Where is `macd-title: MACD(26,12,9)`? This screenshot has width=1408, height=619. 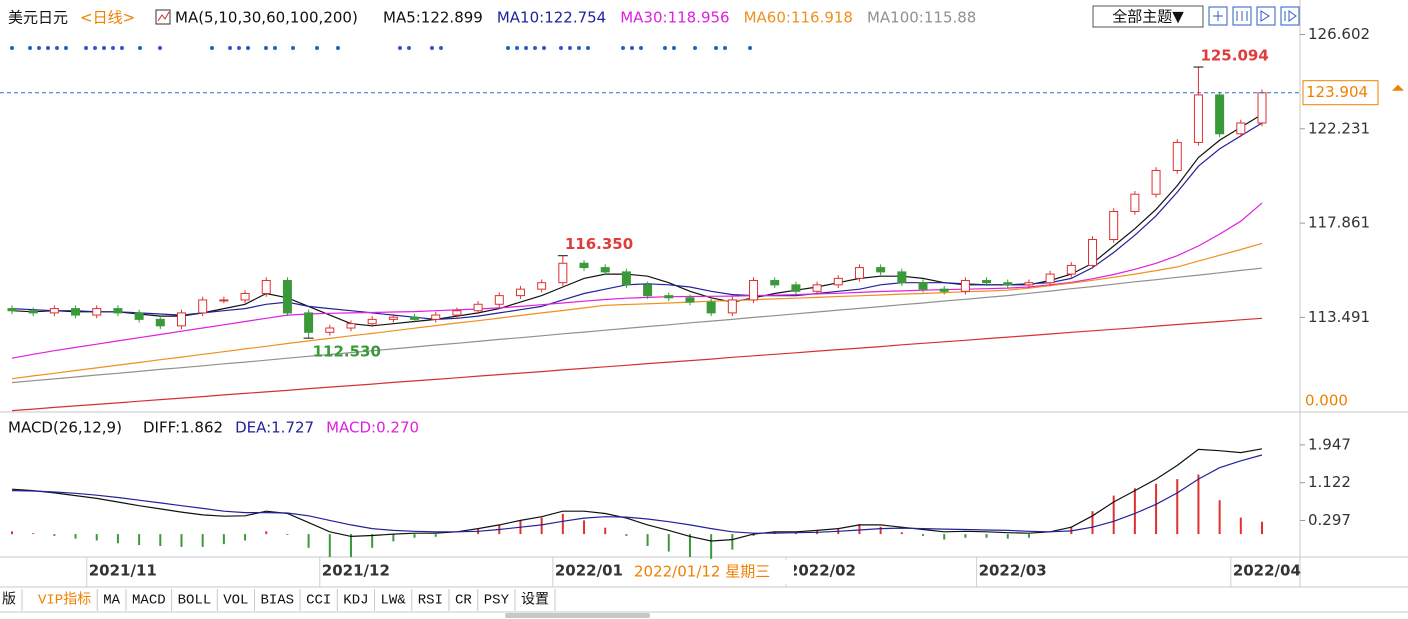
macd-title: MACD(26,12,9) is located at coordinates (65, 428).